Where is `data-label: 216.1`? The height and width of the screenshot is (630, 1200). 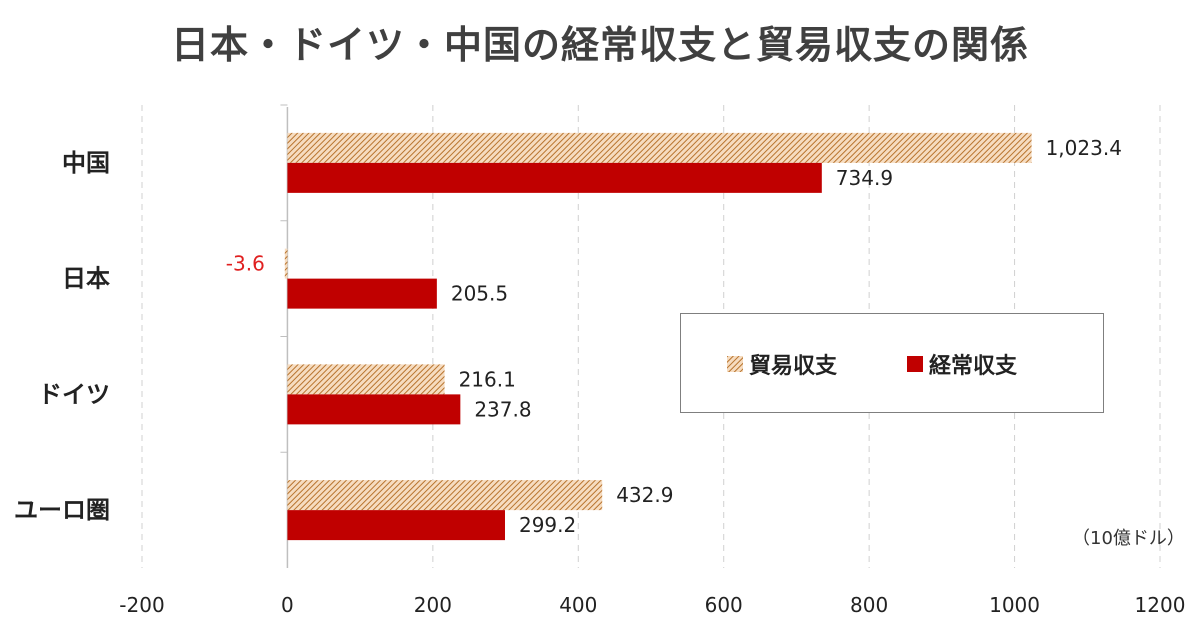 data-label: 216.1 is located at coordinates (487, 379).